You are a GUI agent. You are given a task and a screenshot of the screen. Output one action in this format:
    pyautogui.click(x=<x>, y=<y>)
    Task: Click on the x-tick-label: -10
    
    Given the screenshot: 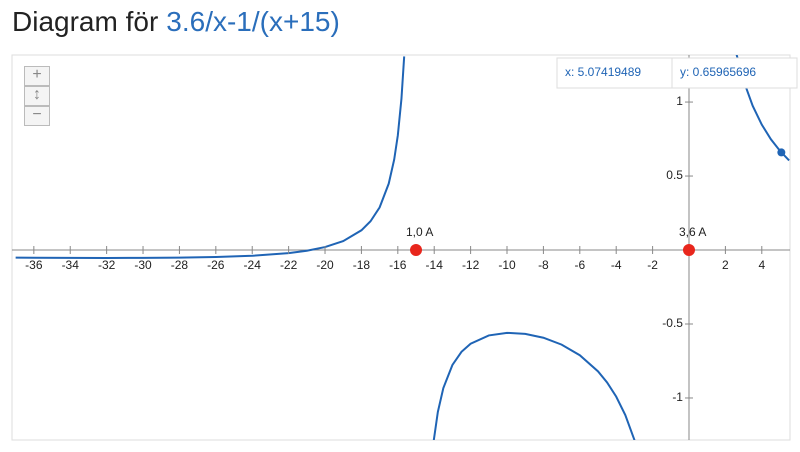 What is the action you would take?
    pyautogui.click(x=507, y=265)
    